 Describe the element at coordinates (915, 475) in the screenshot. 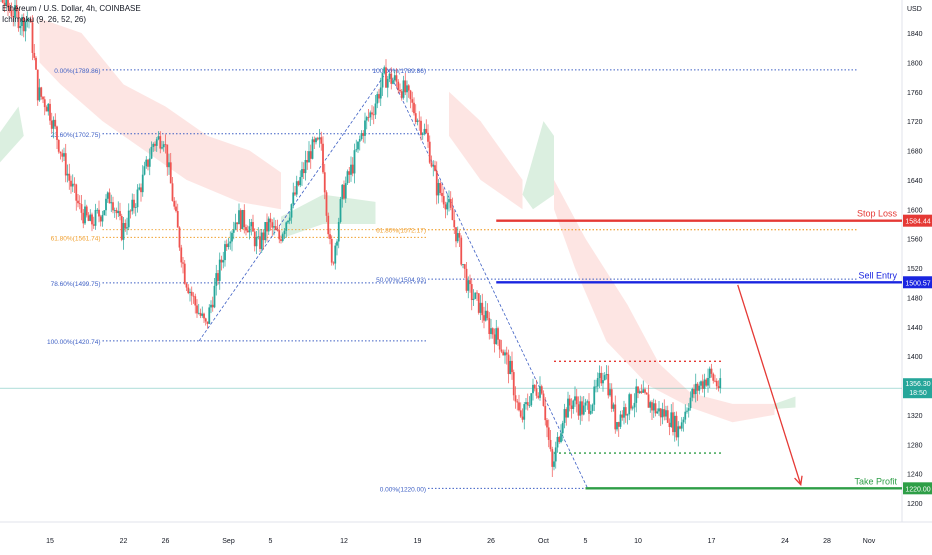

I see `y-axis-tick-label: 1240` at that location.